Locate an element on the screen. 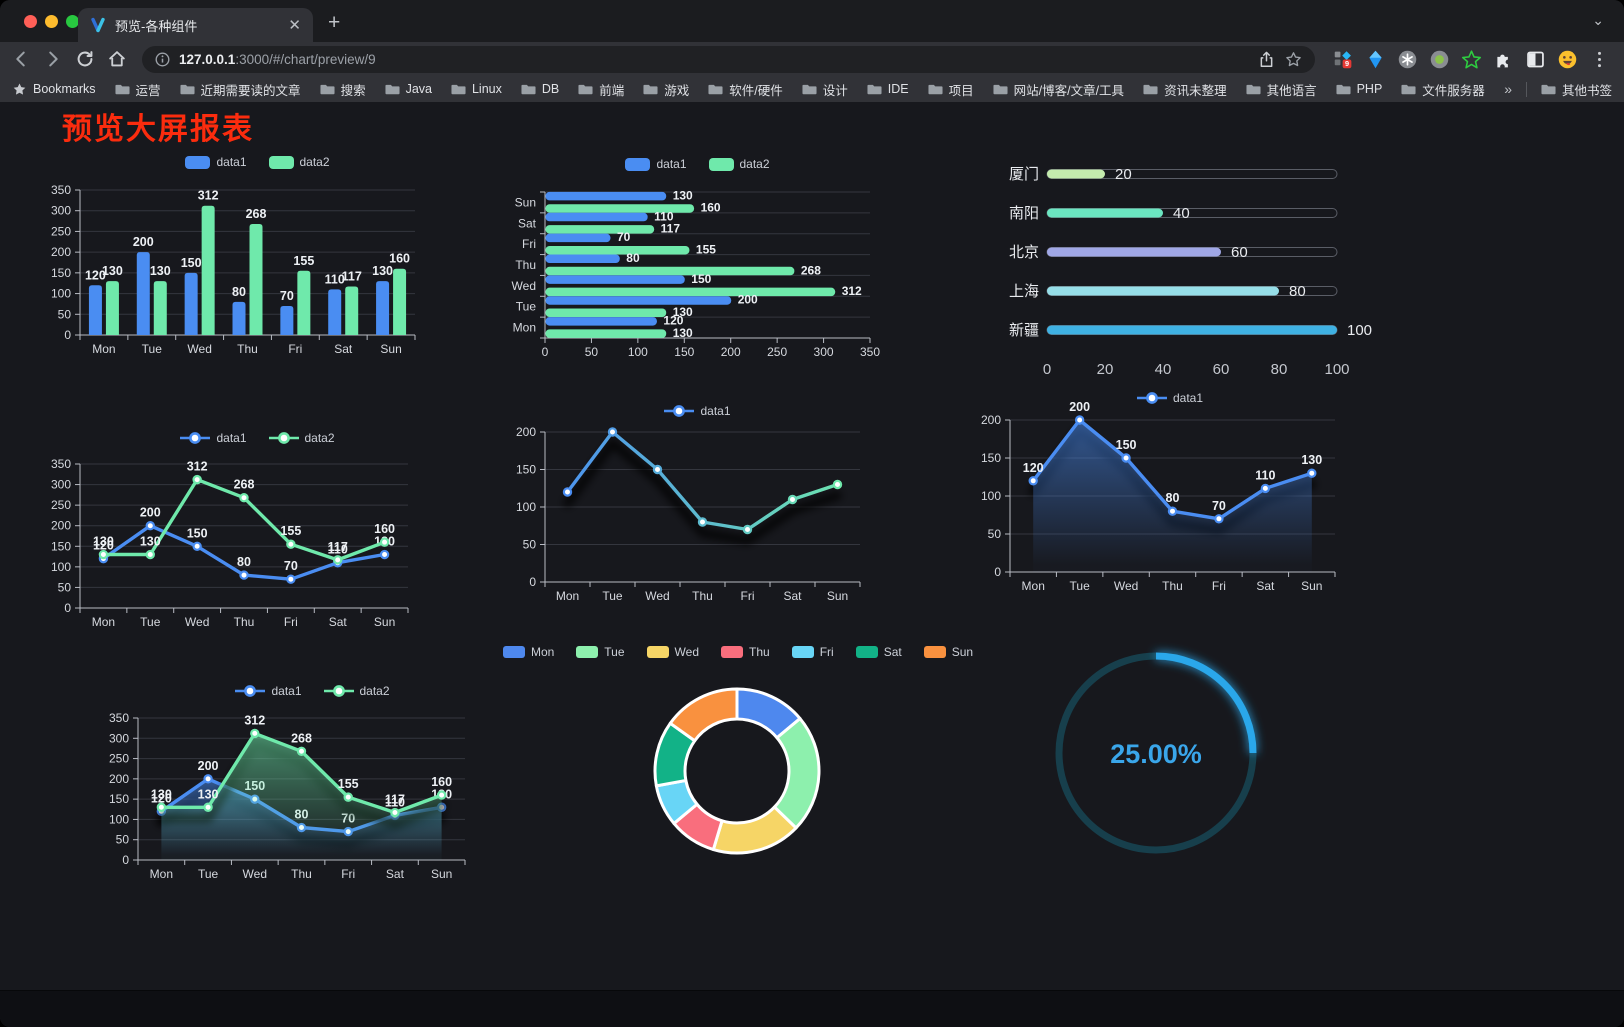 The image size is (1624, 1027). browser-tab: 预览-各种组件 ✕ is located at coordinates (195, 25).